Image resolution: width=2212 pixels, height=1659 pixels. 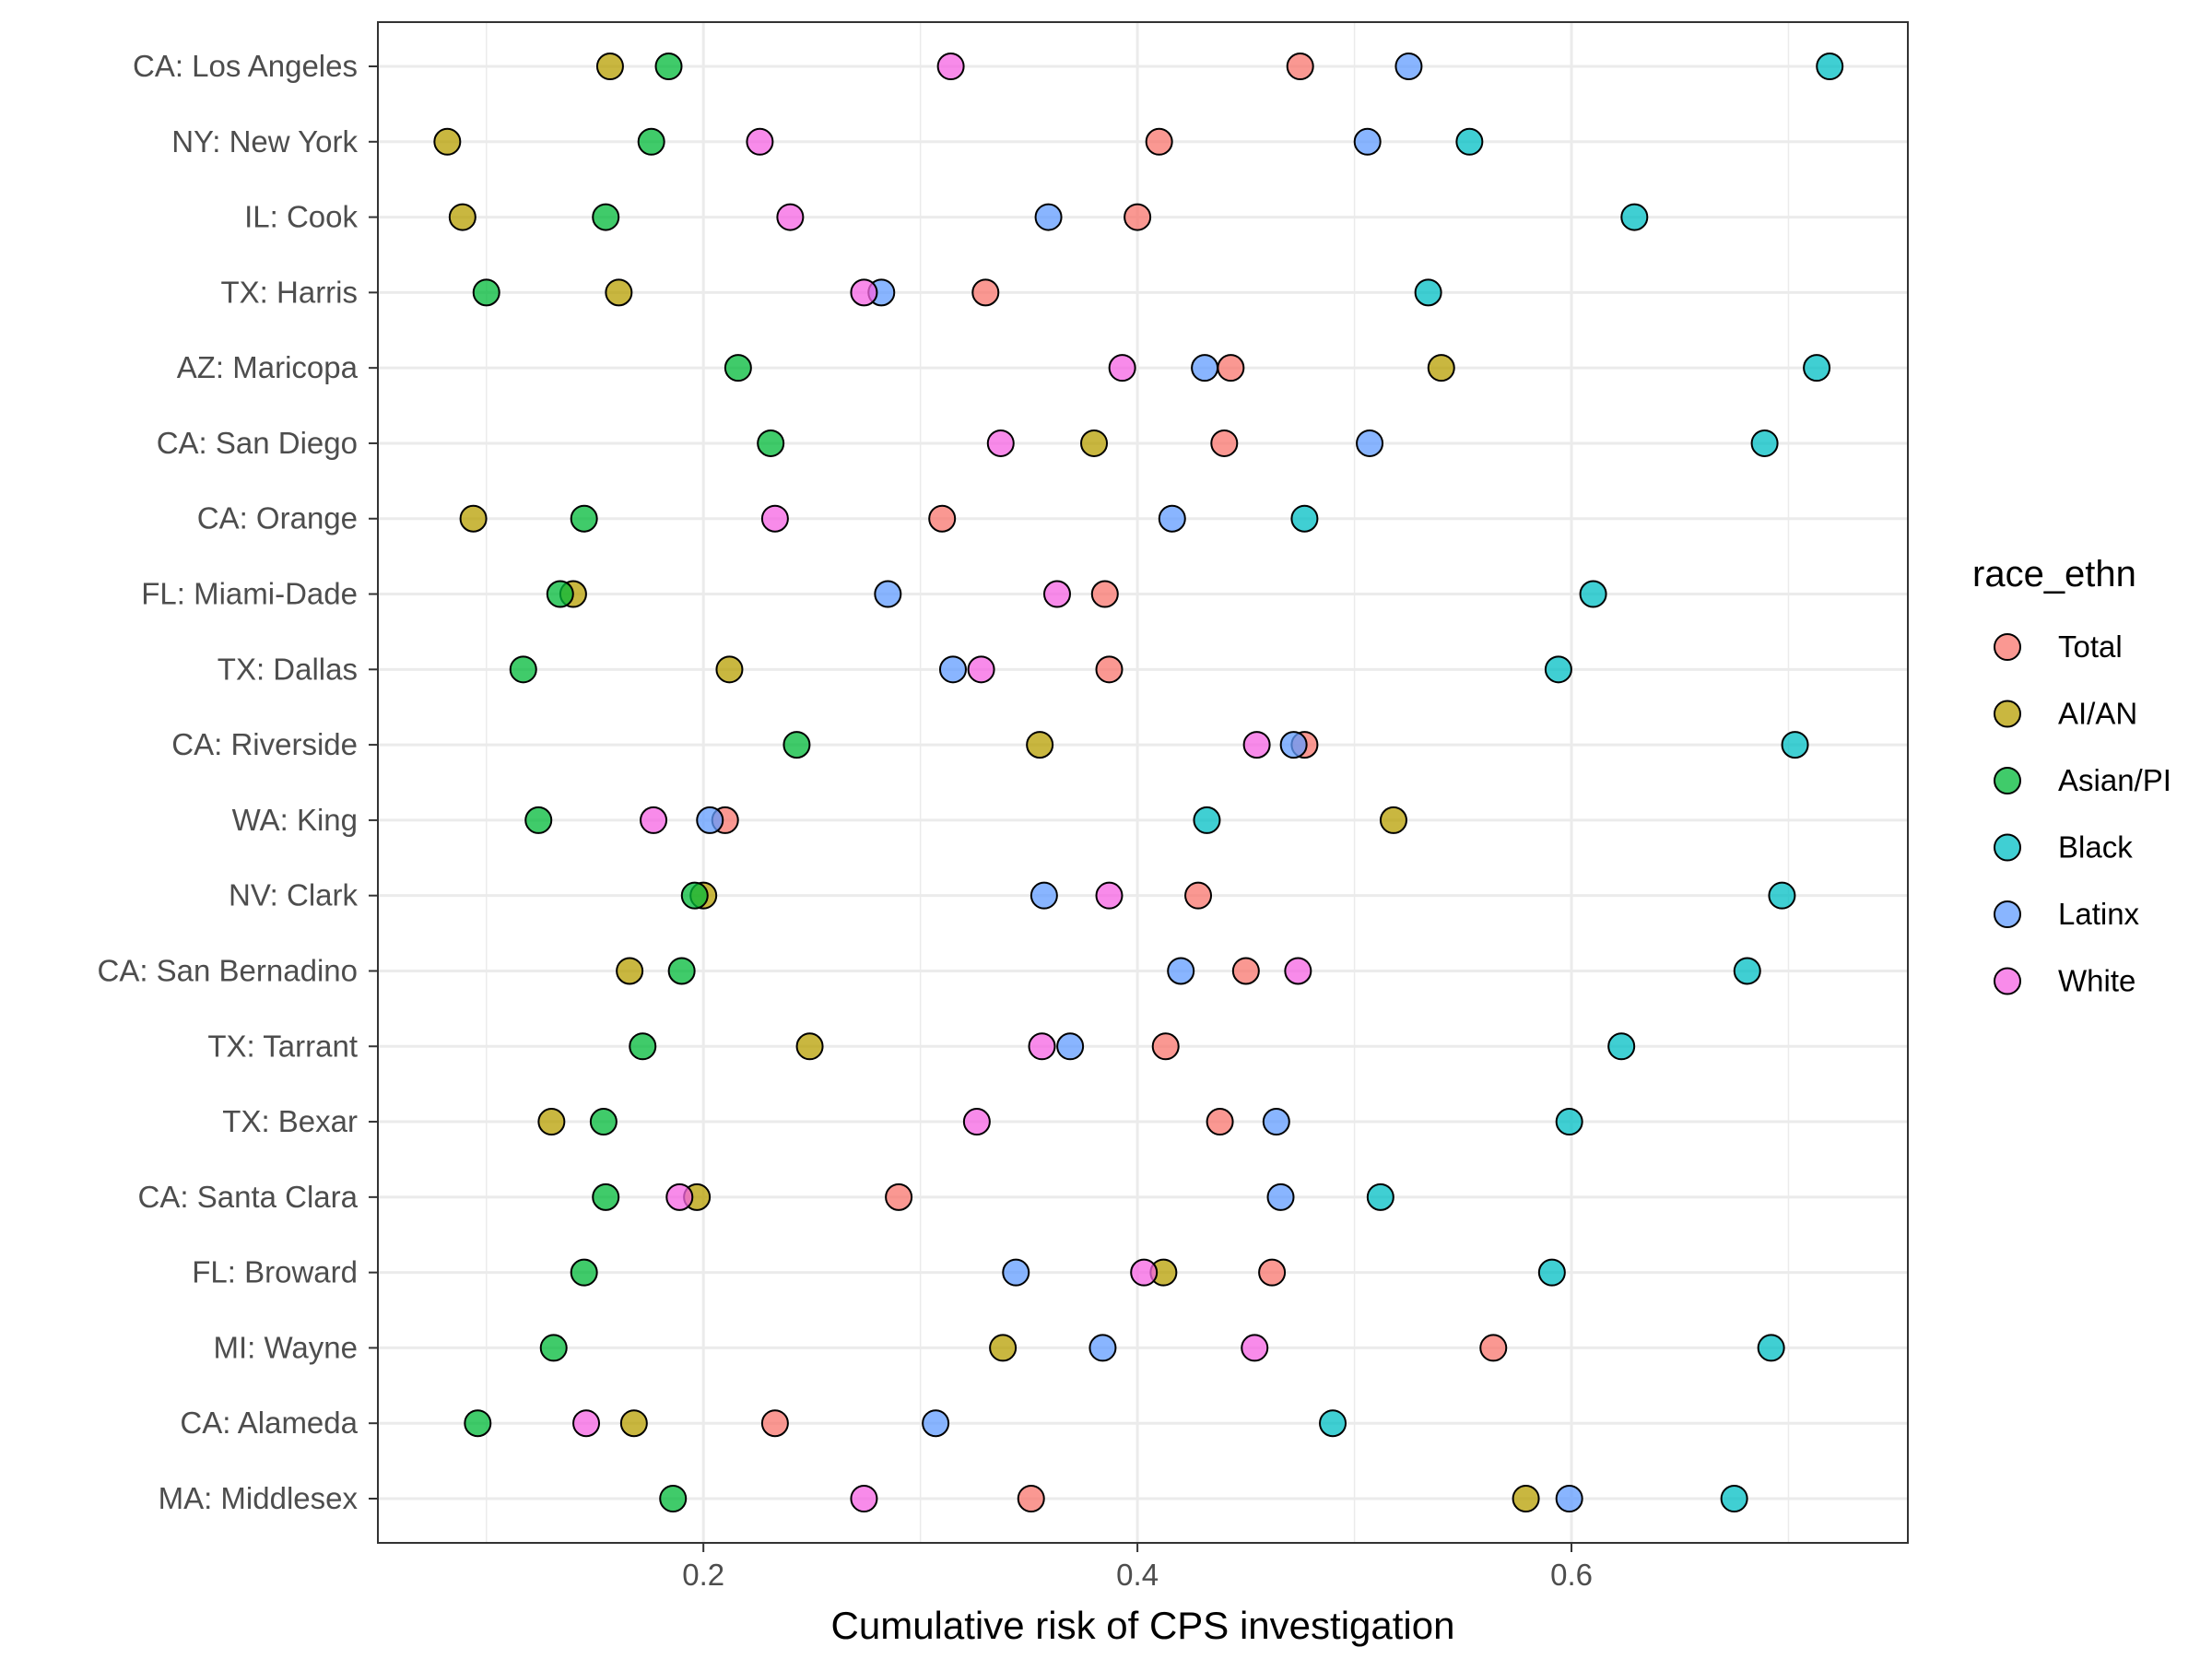 I want to click on y-tick-label: TX: Bexar, so click(x=290, y=1121).